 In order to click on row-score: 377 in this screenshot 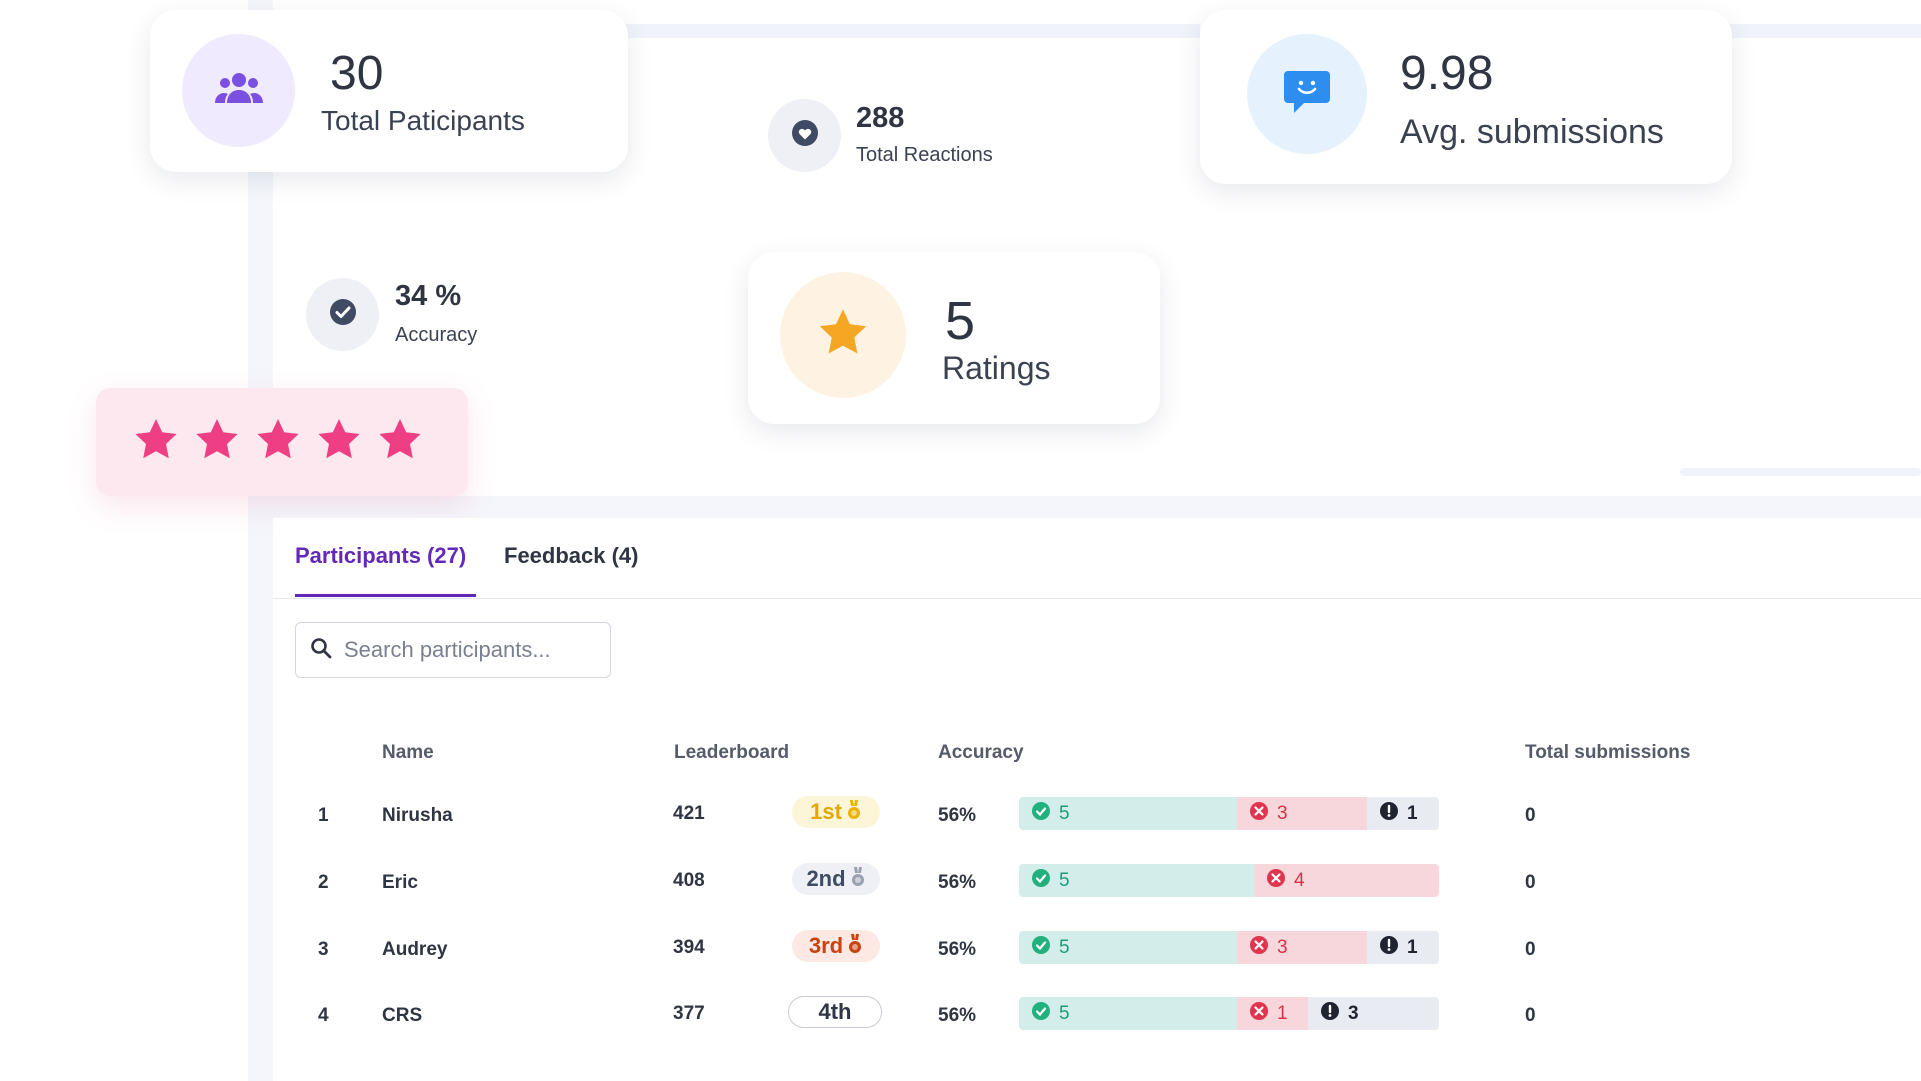, I will do `click(689, 1013)`.